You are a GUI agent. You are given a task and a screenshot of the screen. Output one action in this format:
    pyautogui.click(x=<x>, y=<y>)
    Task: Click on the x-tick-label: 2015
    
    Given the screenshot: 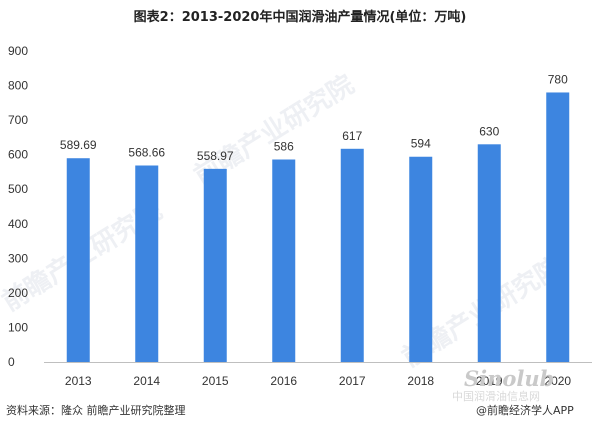 What is the action you would take?
    pyautogui.click(x=215, y=381)
    